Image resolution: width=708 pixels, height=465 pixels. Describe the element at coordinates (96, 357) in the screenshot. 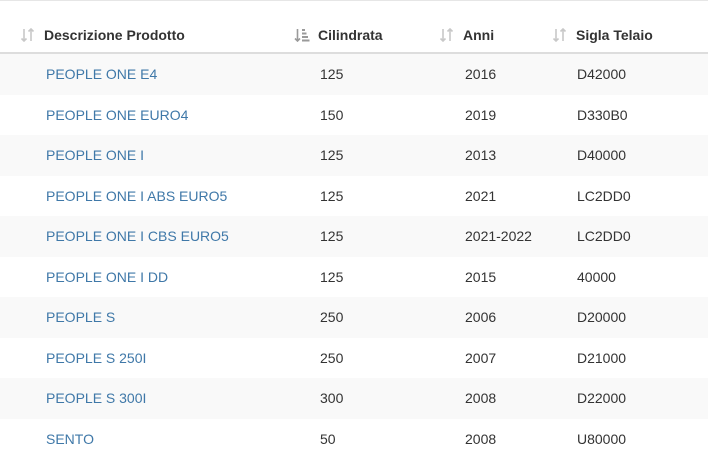

I see `product-link: PEOPLE S 250I` at that location.